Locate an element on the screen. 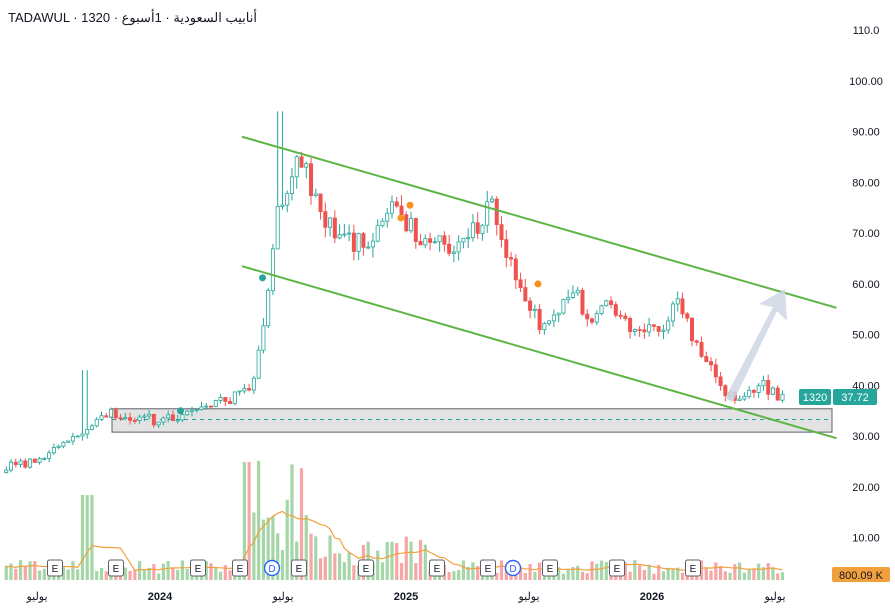 This screenshot has height=609, width=895. price-badge-symbol-bg is located at coordinates (815, 397).